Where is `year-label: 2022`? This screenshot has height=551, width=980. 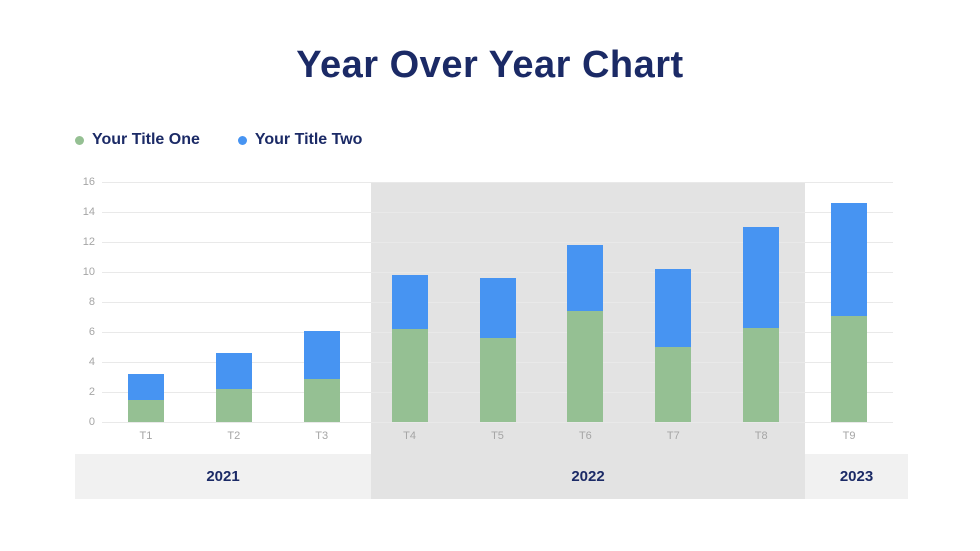 year-label: 2022 is located at coordinates (588, 476).